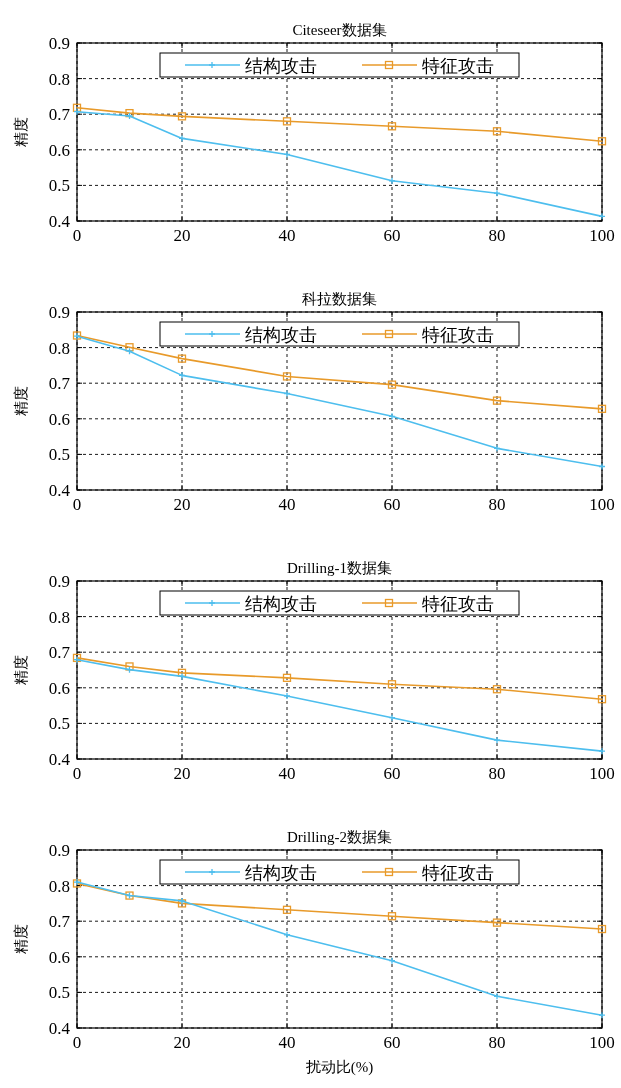 This screenshot has width=621, height=1088. I want to click on x-axis-title: 扰动比(%), so click(339, 1067).